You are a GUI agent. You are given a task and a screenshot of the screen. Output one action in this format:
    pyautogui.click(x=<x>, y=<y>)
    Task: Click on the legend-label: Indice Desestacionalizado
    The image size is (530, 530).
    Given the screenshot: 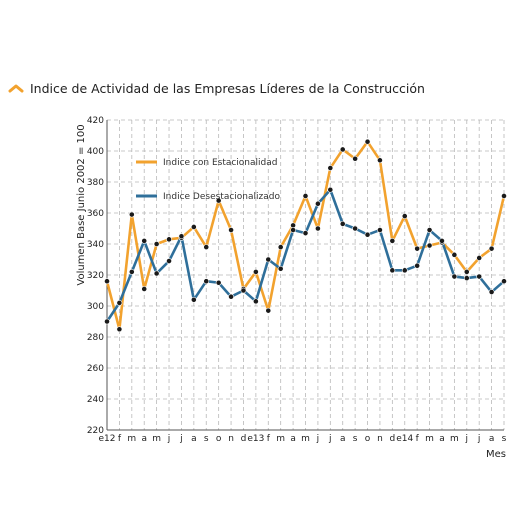 What is the action you would take?
    pyautogui.click(x=221, y=197)
    